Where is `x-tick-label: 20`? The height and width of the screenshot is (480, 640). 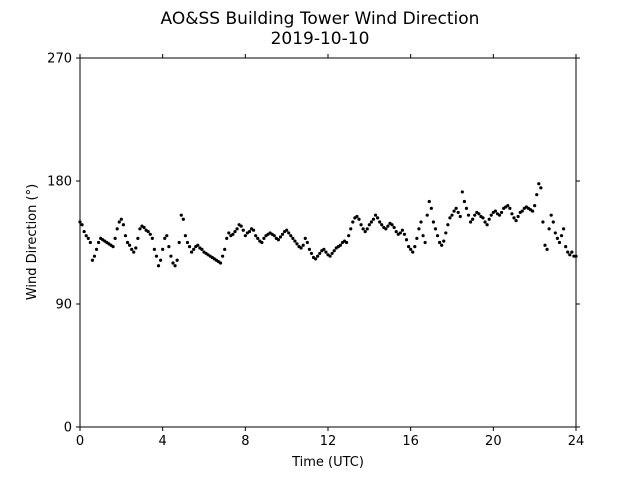
x-tick-label: 20 is located at coordinates (493, 441).